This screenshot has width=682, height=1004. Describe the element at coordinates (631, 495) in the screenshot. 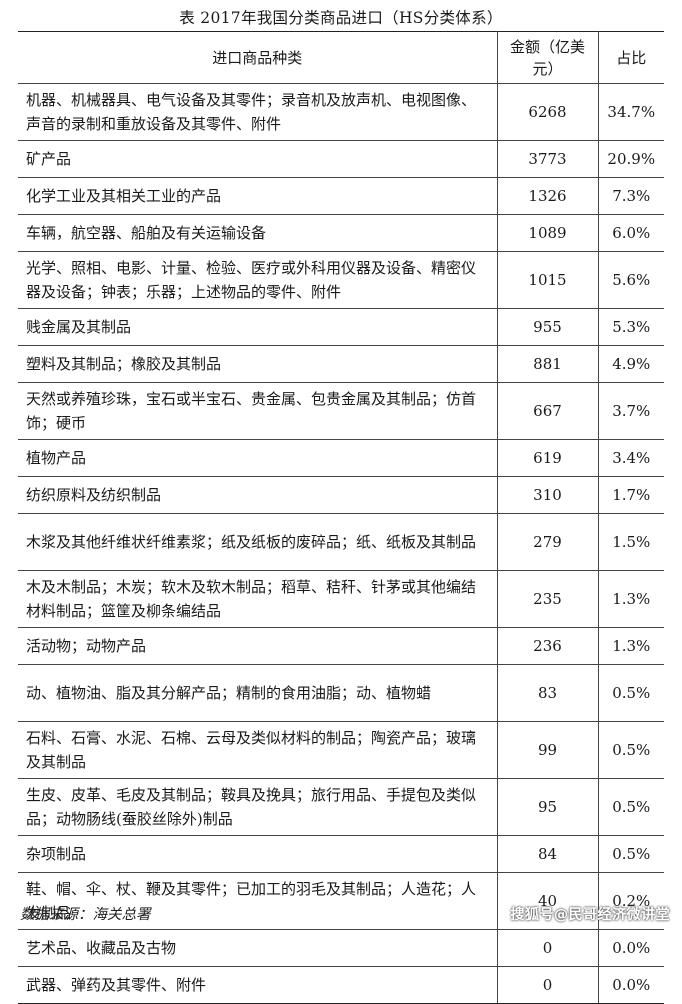

I see `cell-share: 1.7%` at that location.